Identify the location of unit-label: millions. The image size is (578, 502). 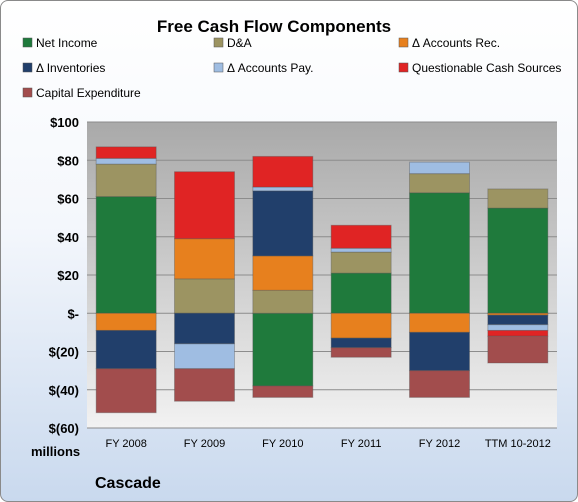
(55, 451).